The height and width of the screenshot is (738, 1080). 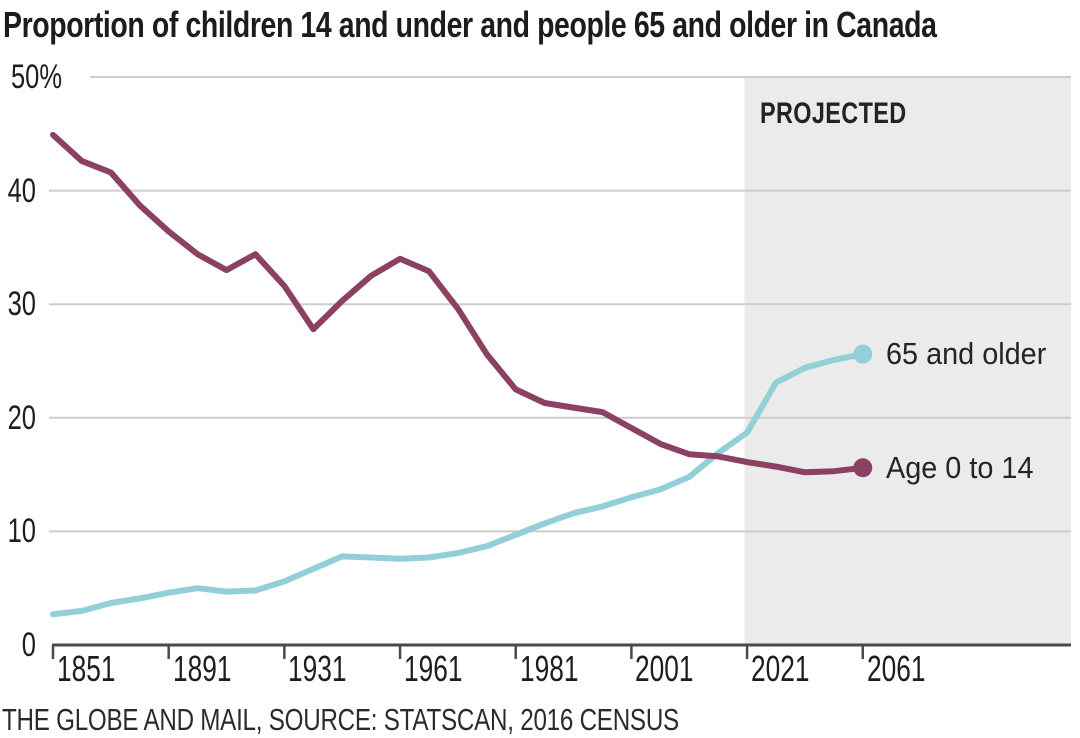 I want to click on y-tick-label-50: 50%, so click(x=36, y=77).